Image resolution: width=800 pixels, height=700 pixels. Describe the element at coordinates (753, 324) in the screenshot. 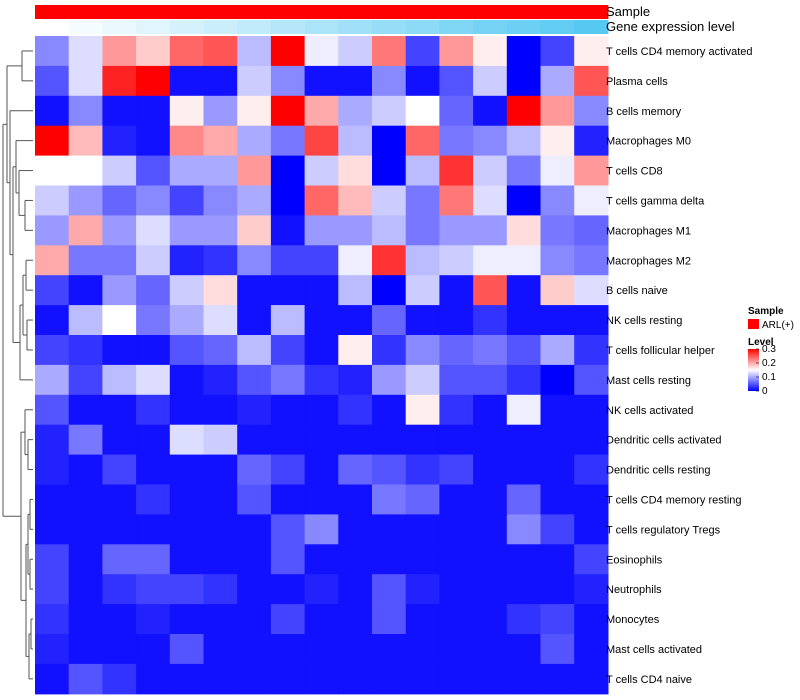

I see `legend-sample-swatch` at that location.